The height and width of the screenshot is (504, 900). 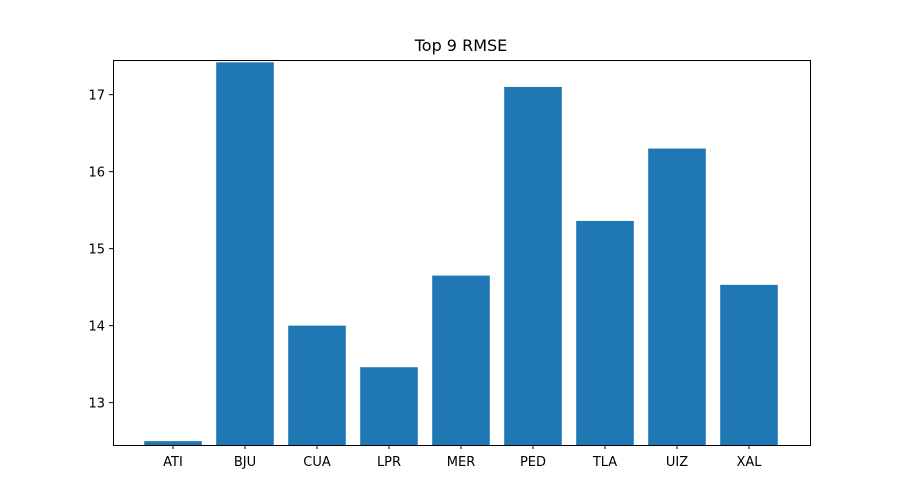 I want to click on bar-xal, so click(x=749, y=364).